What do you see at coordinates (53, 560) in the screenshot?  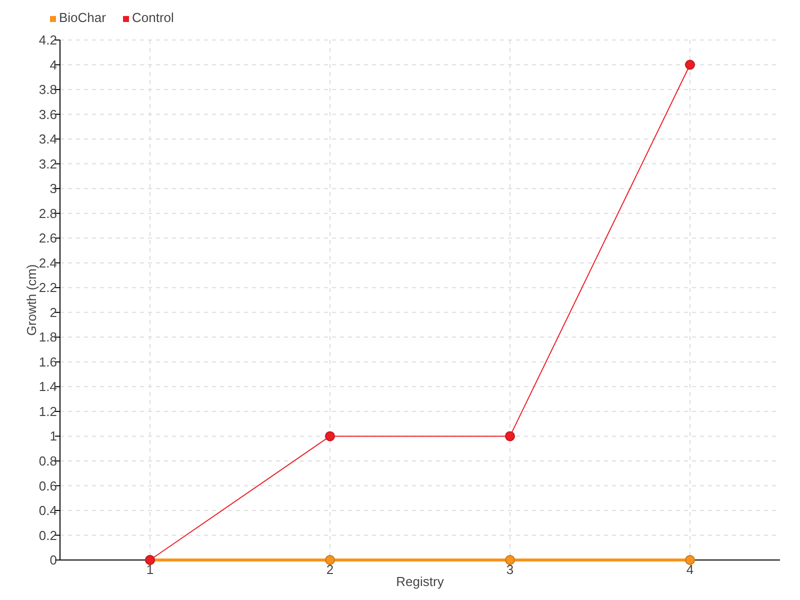 I see `y-tick-label: 0` at bounding box center [53, 560].